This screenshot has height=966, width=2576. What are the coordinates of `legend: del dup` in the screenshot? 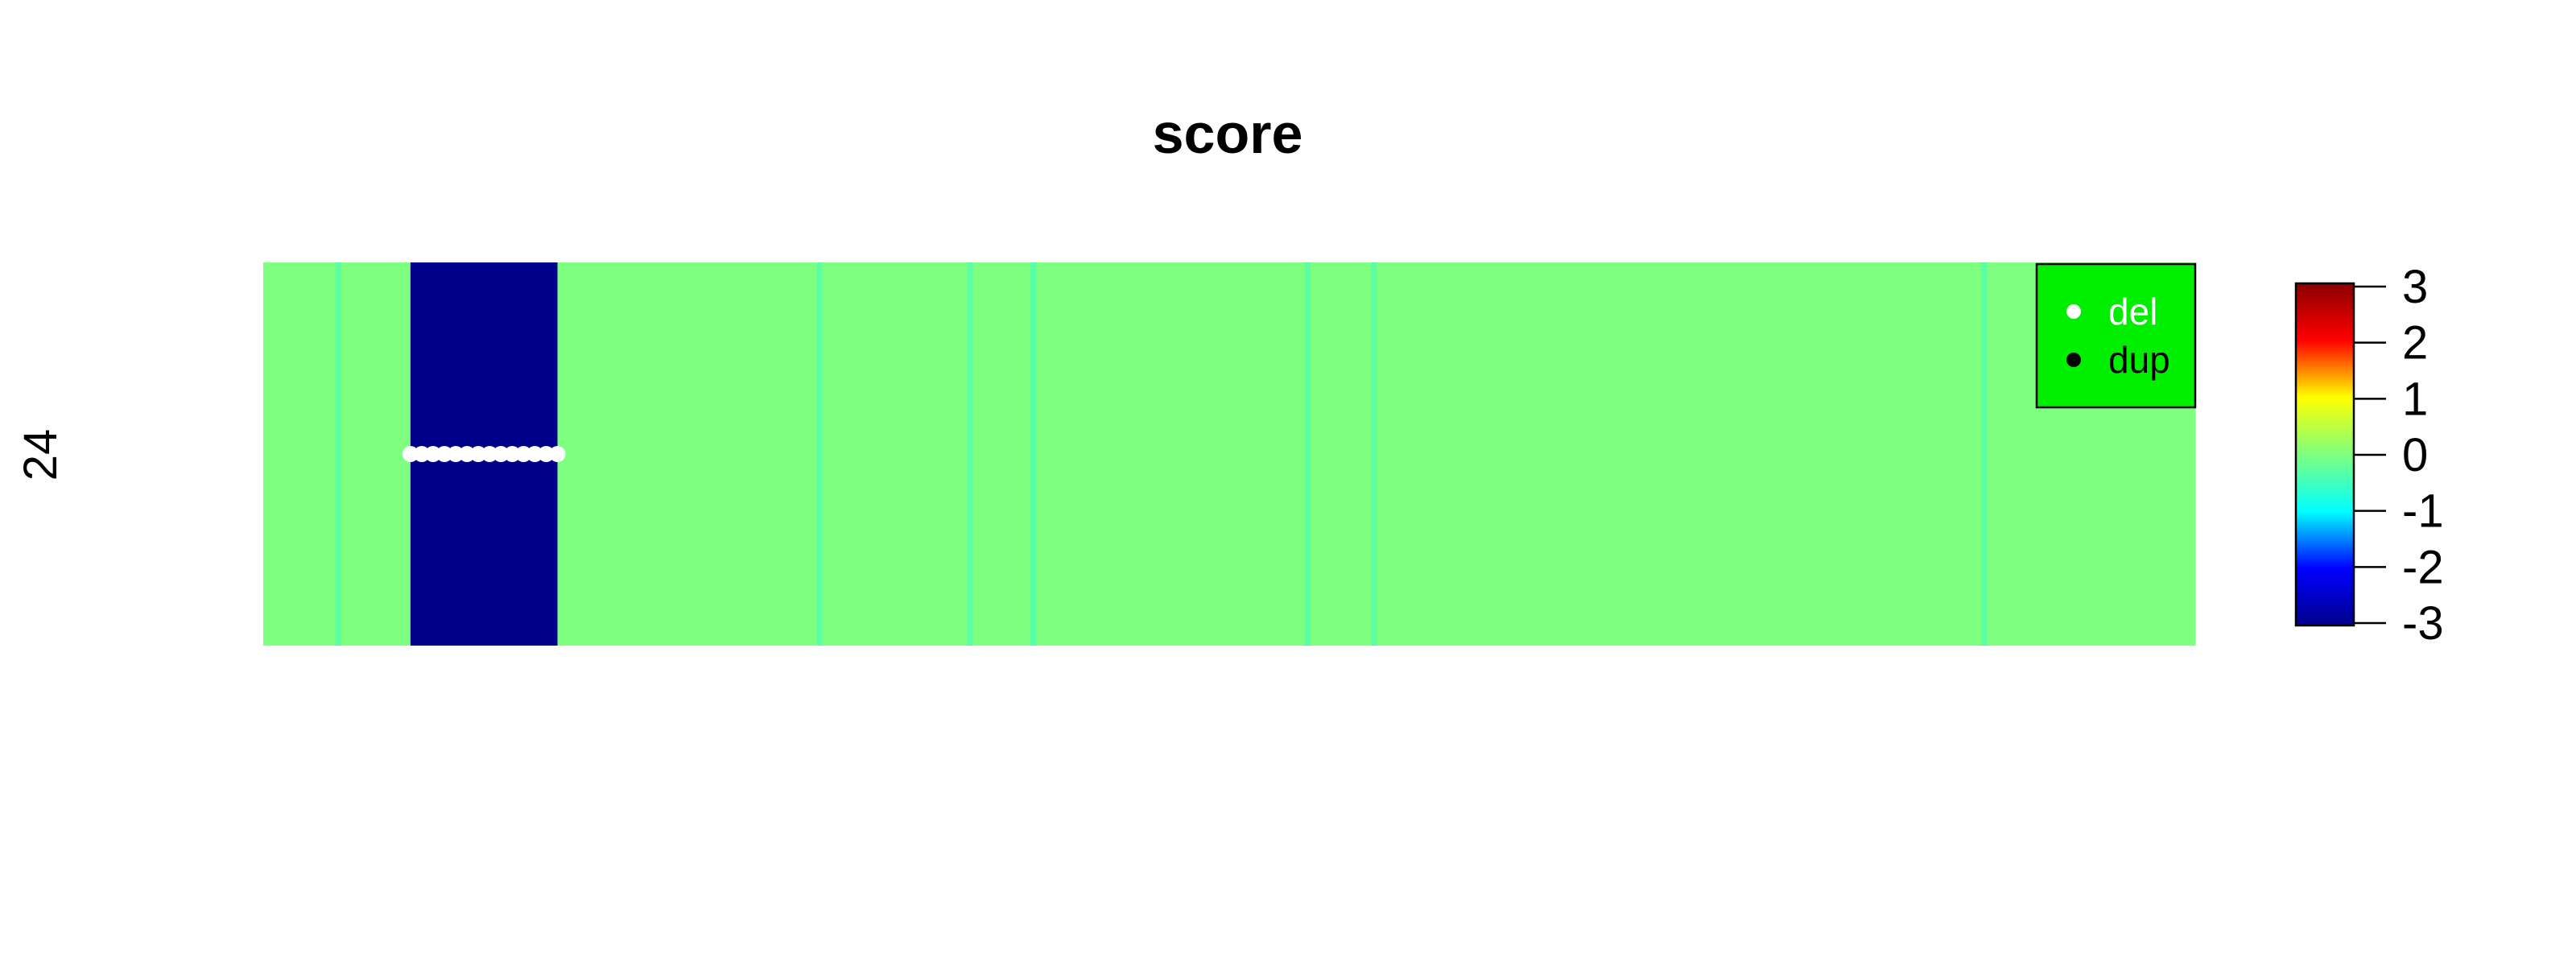 It's located at (2116, 335).